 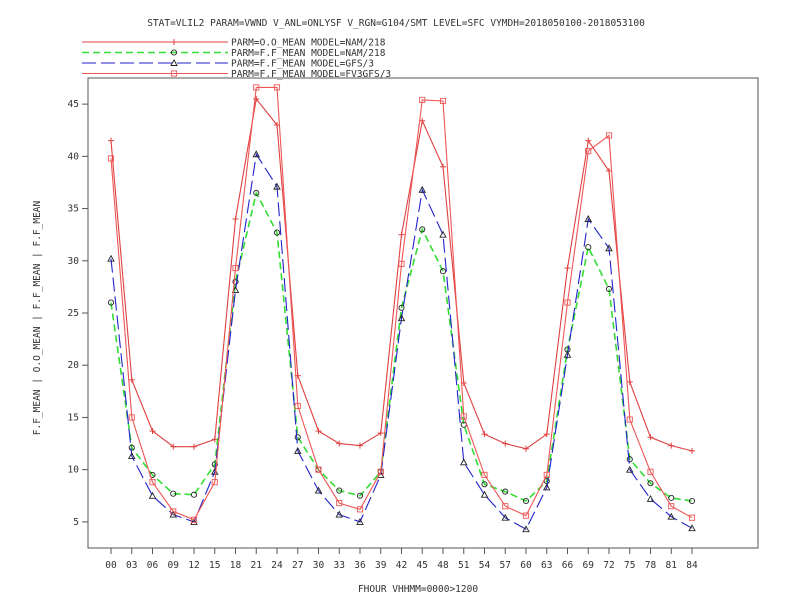 What do you see at coordinates (214, 565) in the screenshot?
I see `x-tick-label: 15` at bounding box center [214, 565].